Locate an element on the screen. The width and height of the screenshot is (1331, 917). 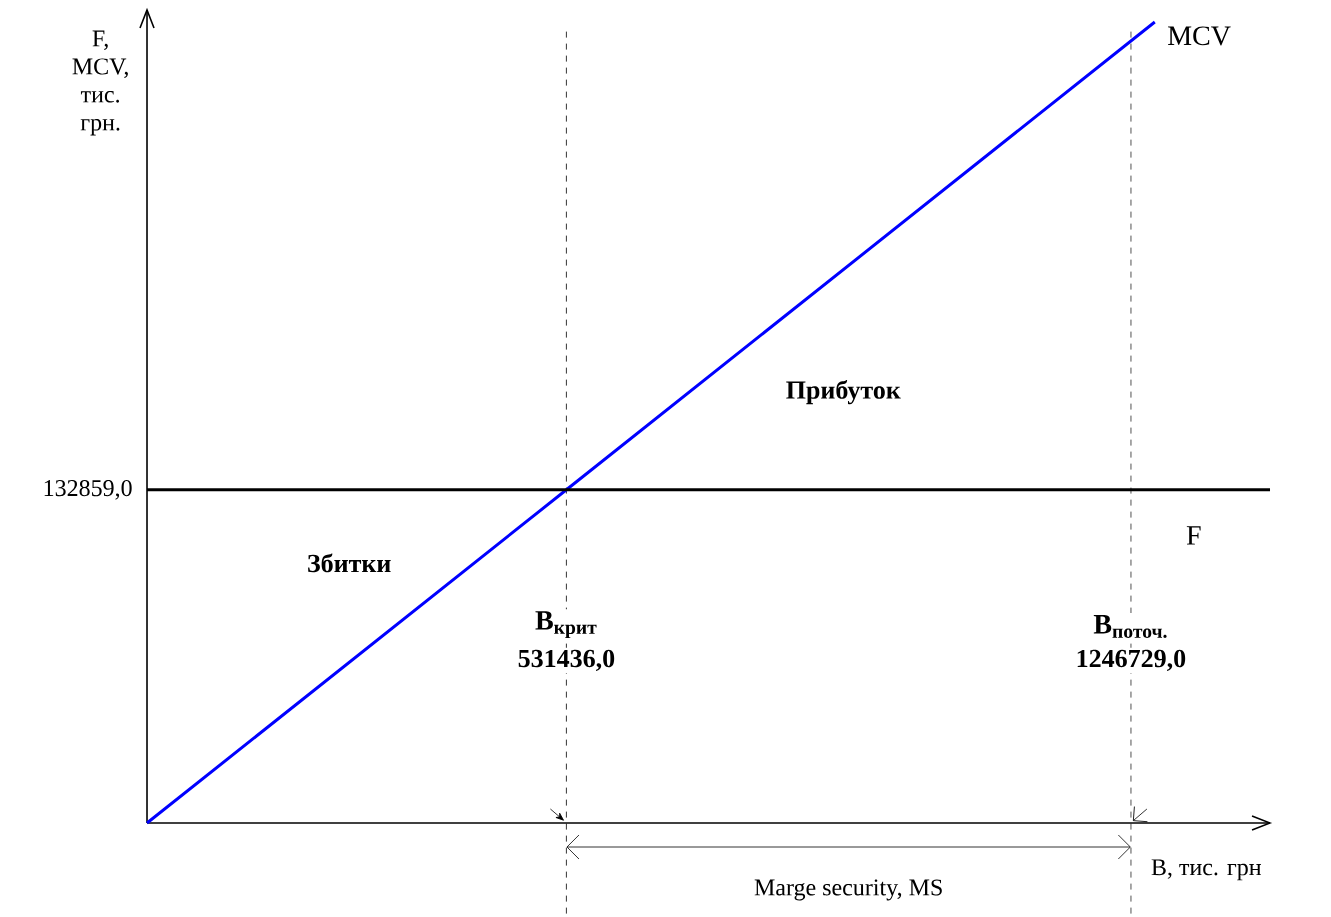
annotation: Збитки is located at coordinates (349, 563).